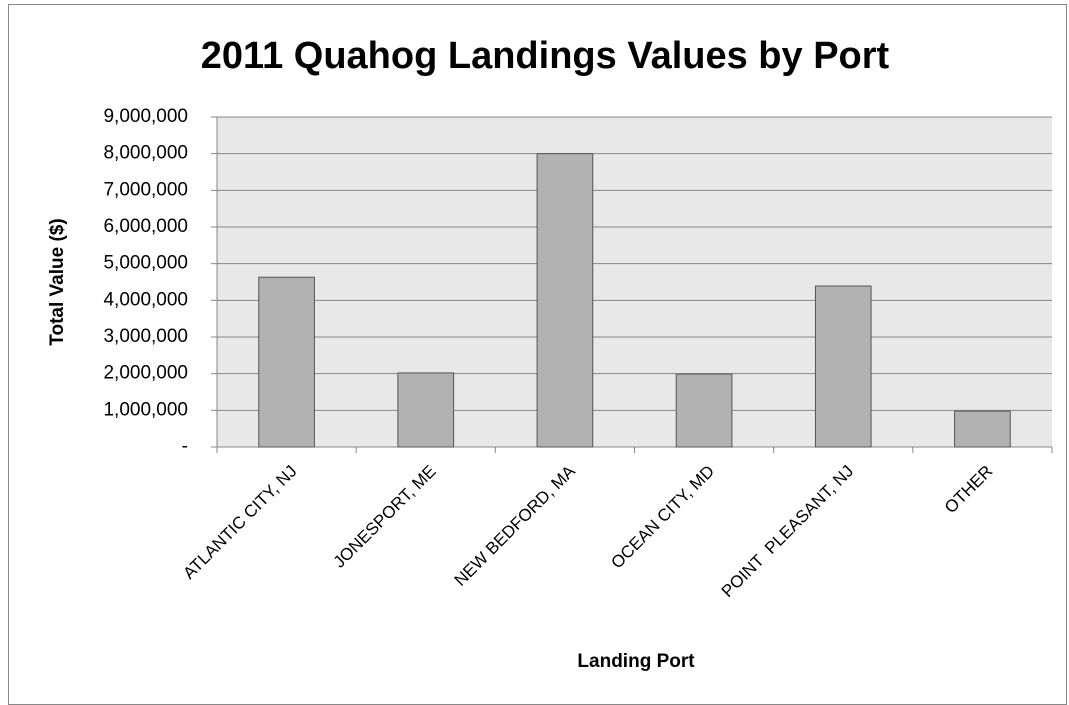  Describe the element at coordinates (145, 336) in the screenshot. I see `y-tick-label: 3,000,000` at that location.